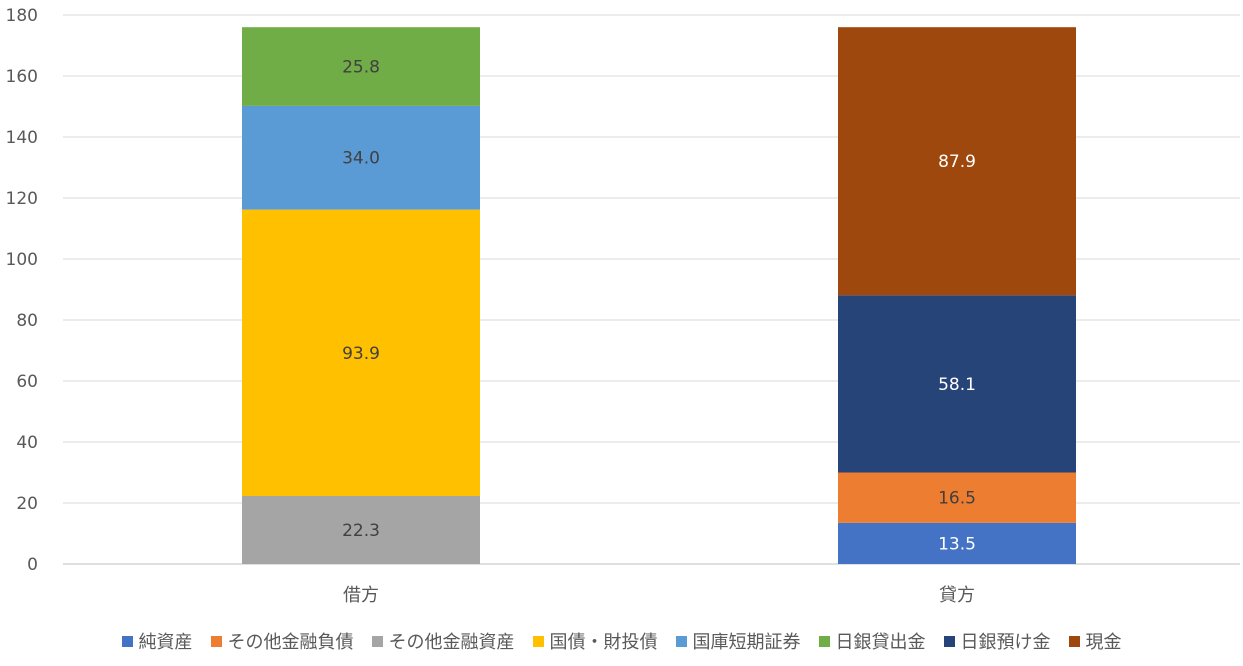 The height and width of the screenshot is (666, 1243). I want to click on data-label: 34.0, so click(361, 159).